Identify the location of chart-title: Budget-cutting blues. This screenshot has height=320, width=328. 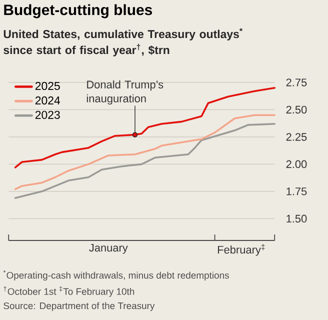
(78, 11).